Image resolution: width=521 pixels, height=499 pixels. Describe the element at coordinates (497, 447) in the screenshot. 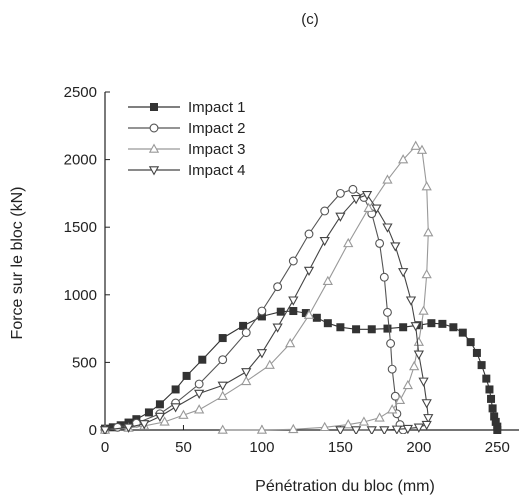

I see `x-tick-label-250: 250` at that location.